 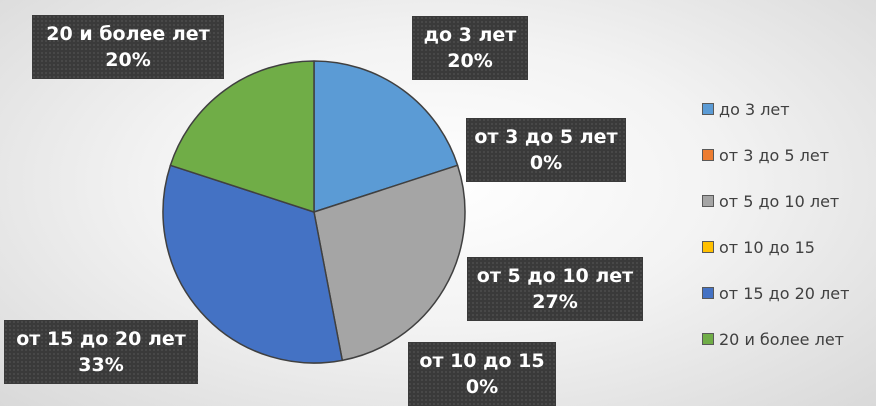 I want to click on legend-item: от 10 до 15, so click(x=788, y=247).